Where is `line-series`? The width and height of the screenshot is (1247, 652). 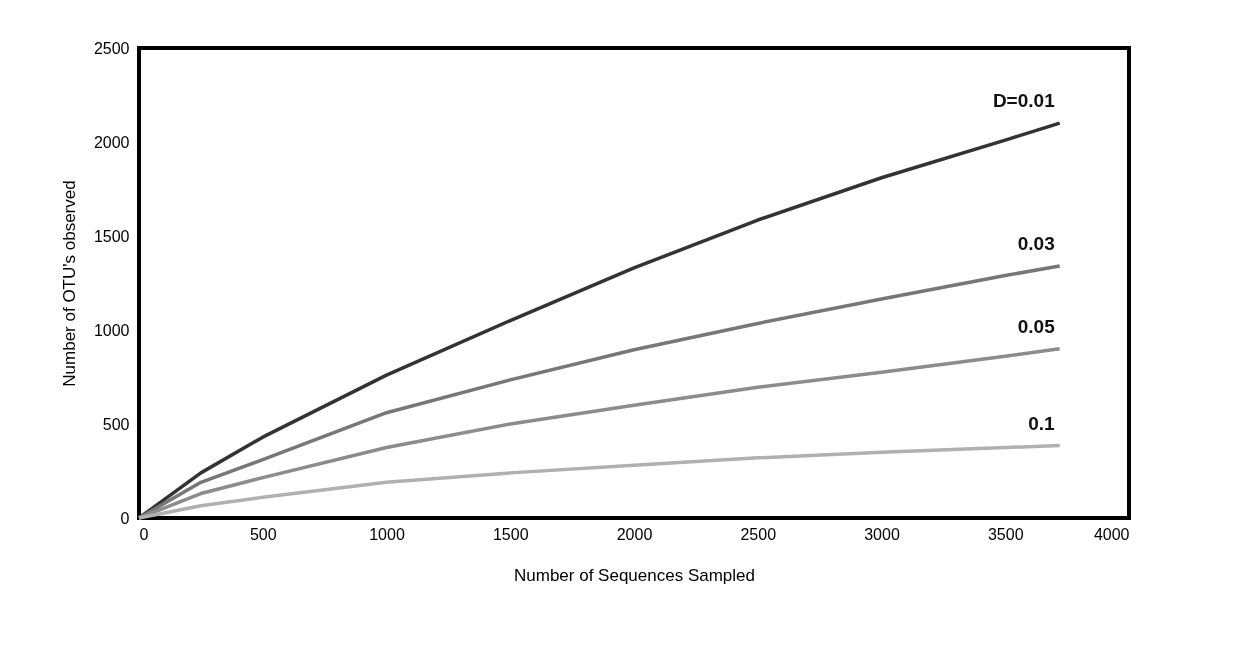 line-series is located at coordinates (599, 481).